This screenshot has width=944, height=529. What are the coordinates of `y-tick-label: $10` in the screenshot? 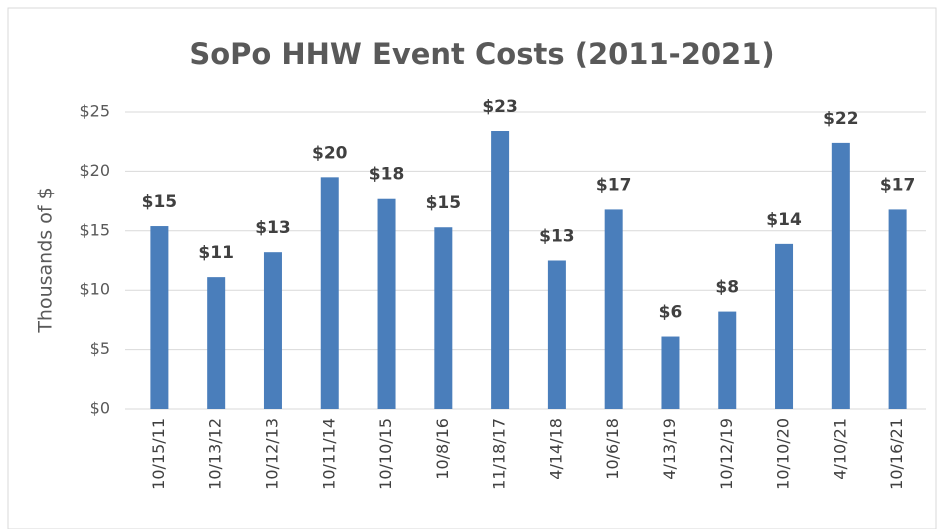 It's located at (94, 289).